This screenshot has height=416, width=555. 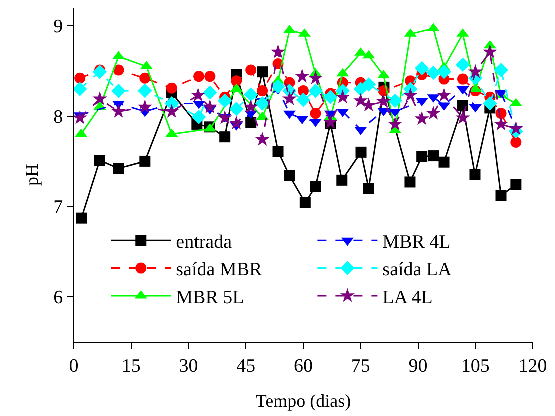 I want to click on x-tick-label: 90, so click(x=418, y=366).